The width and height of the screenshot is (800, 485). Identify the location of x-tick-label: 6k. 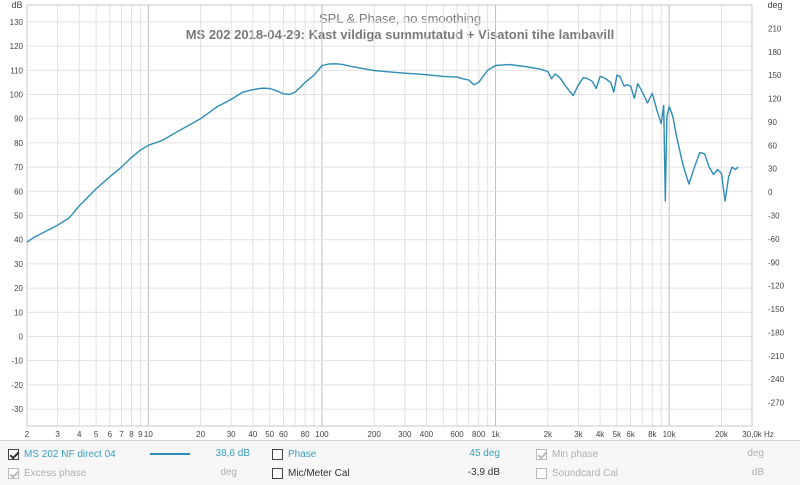
(630, 434).